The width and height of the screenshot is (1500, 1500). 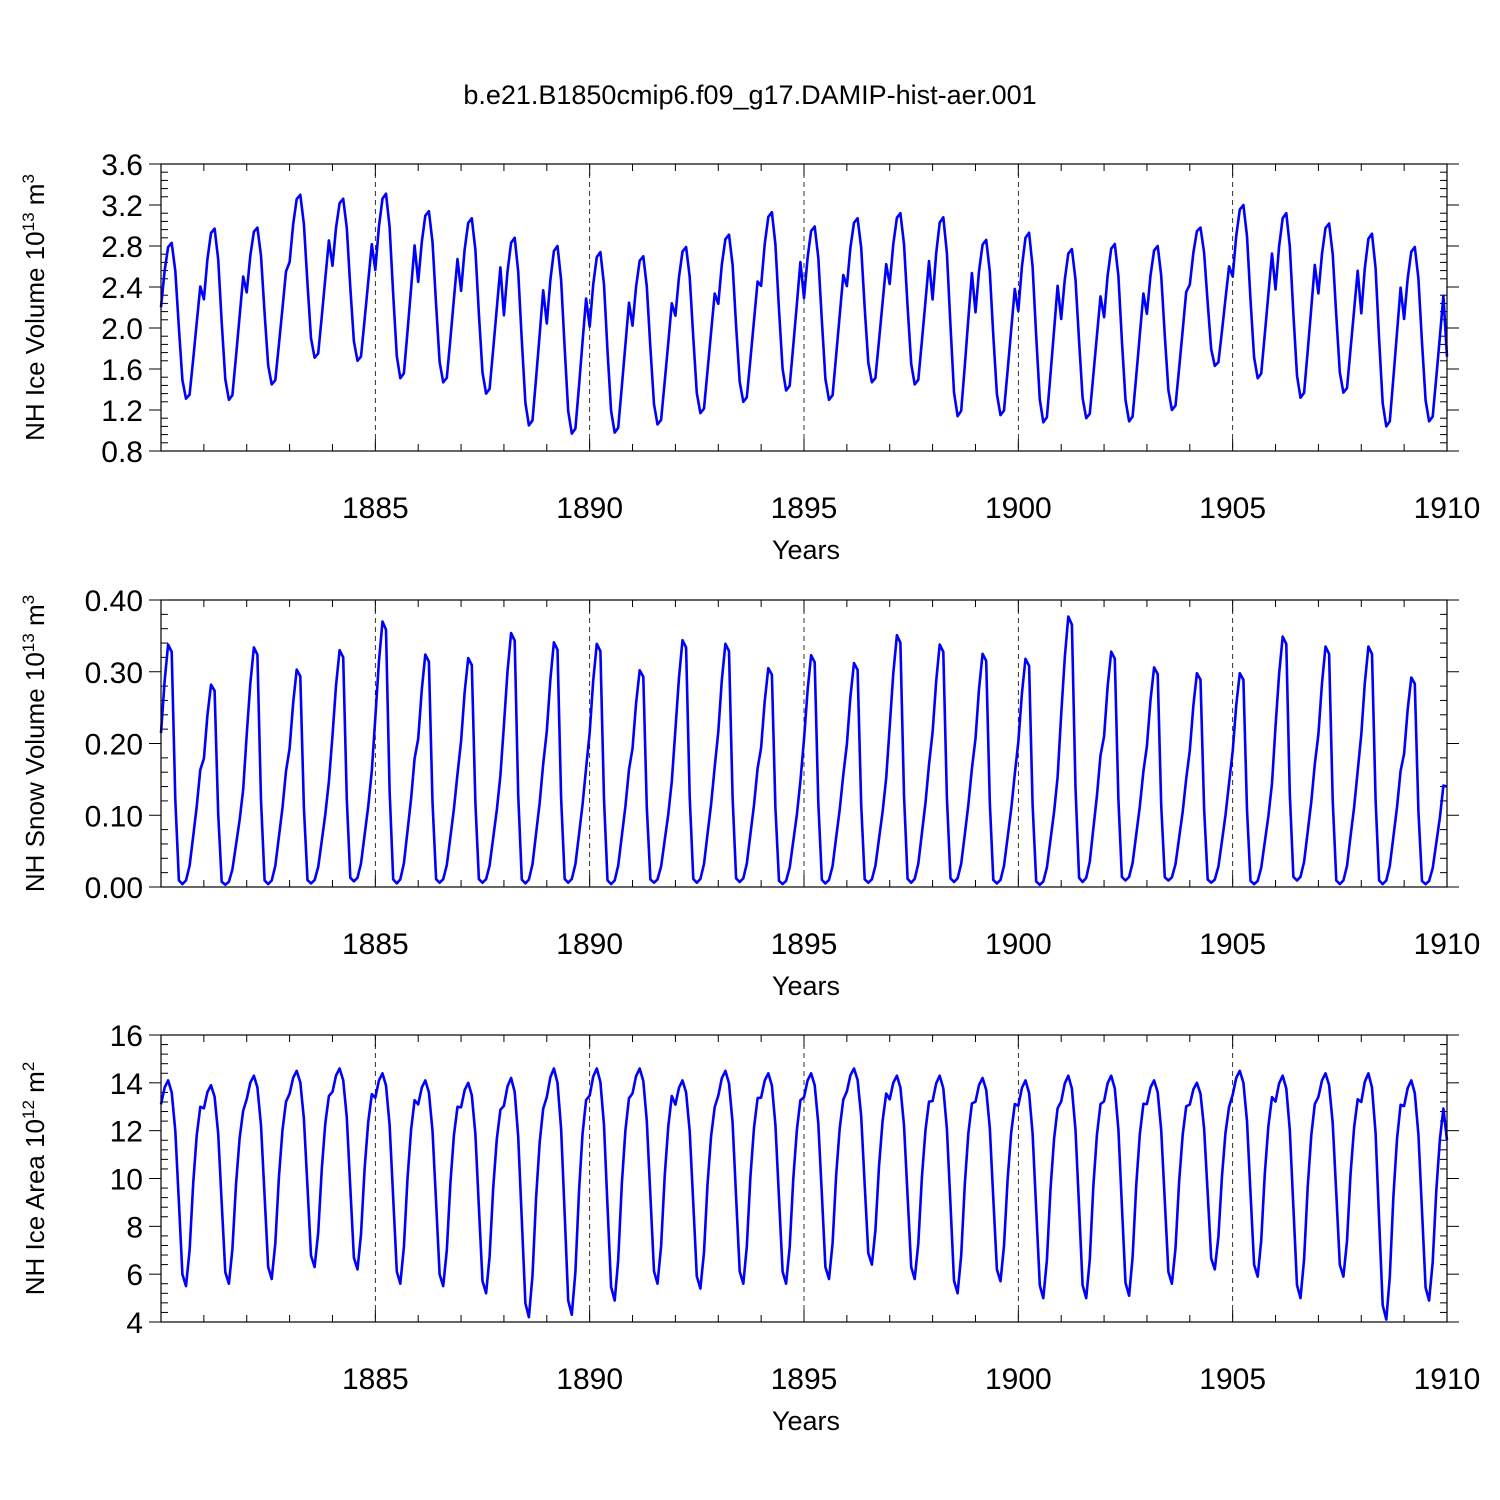 I want to click on y-tick-label: 2.8, so click(x=122, y=247).